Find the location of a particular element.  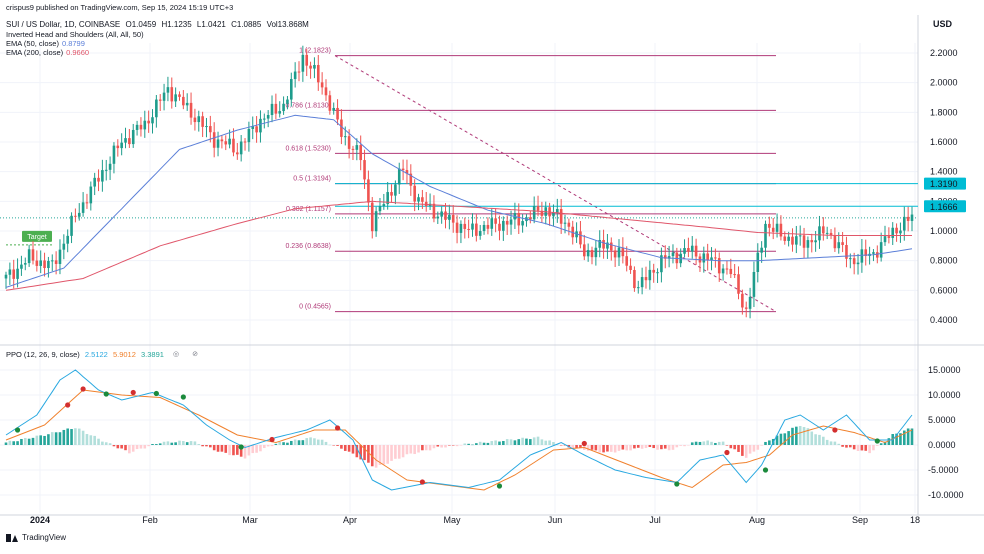

ema50-label: EMA (50, close) is located at coordinates (32, 43).